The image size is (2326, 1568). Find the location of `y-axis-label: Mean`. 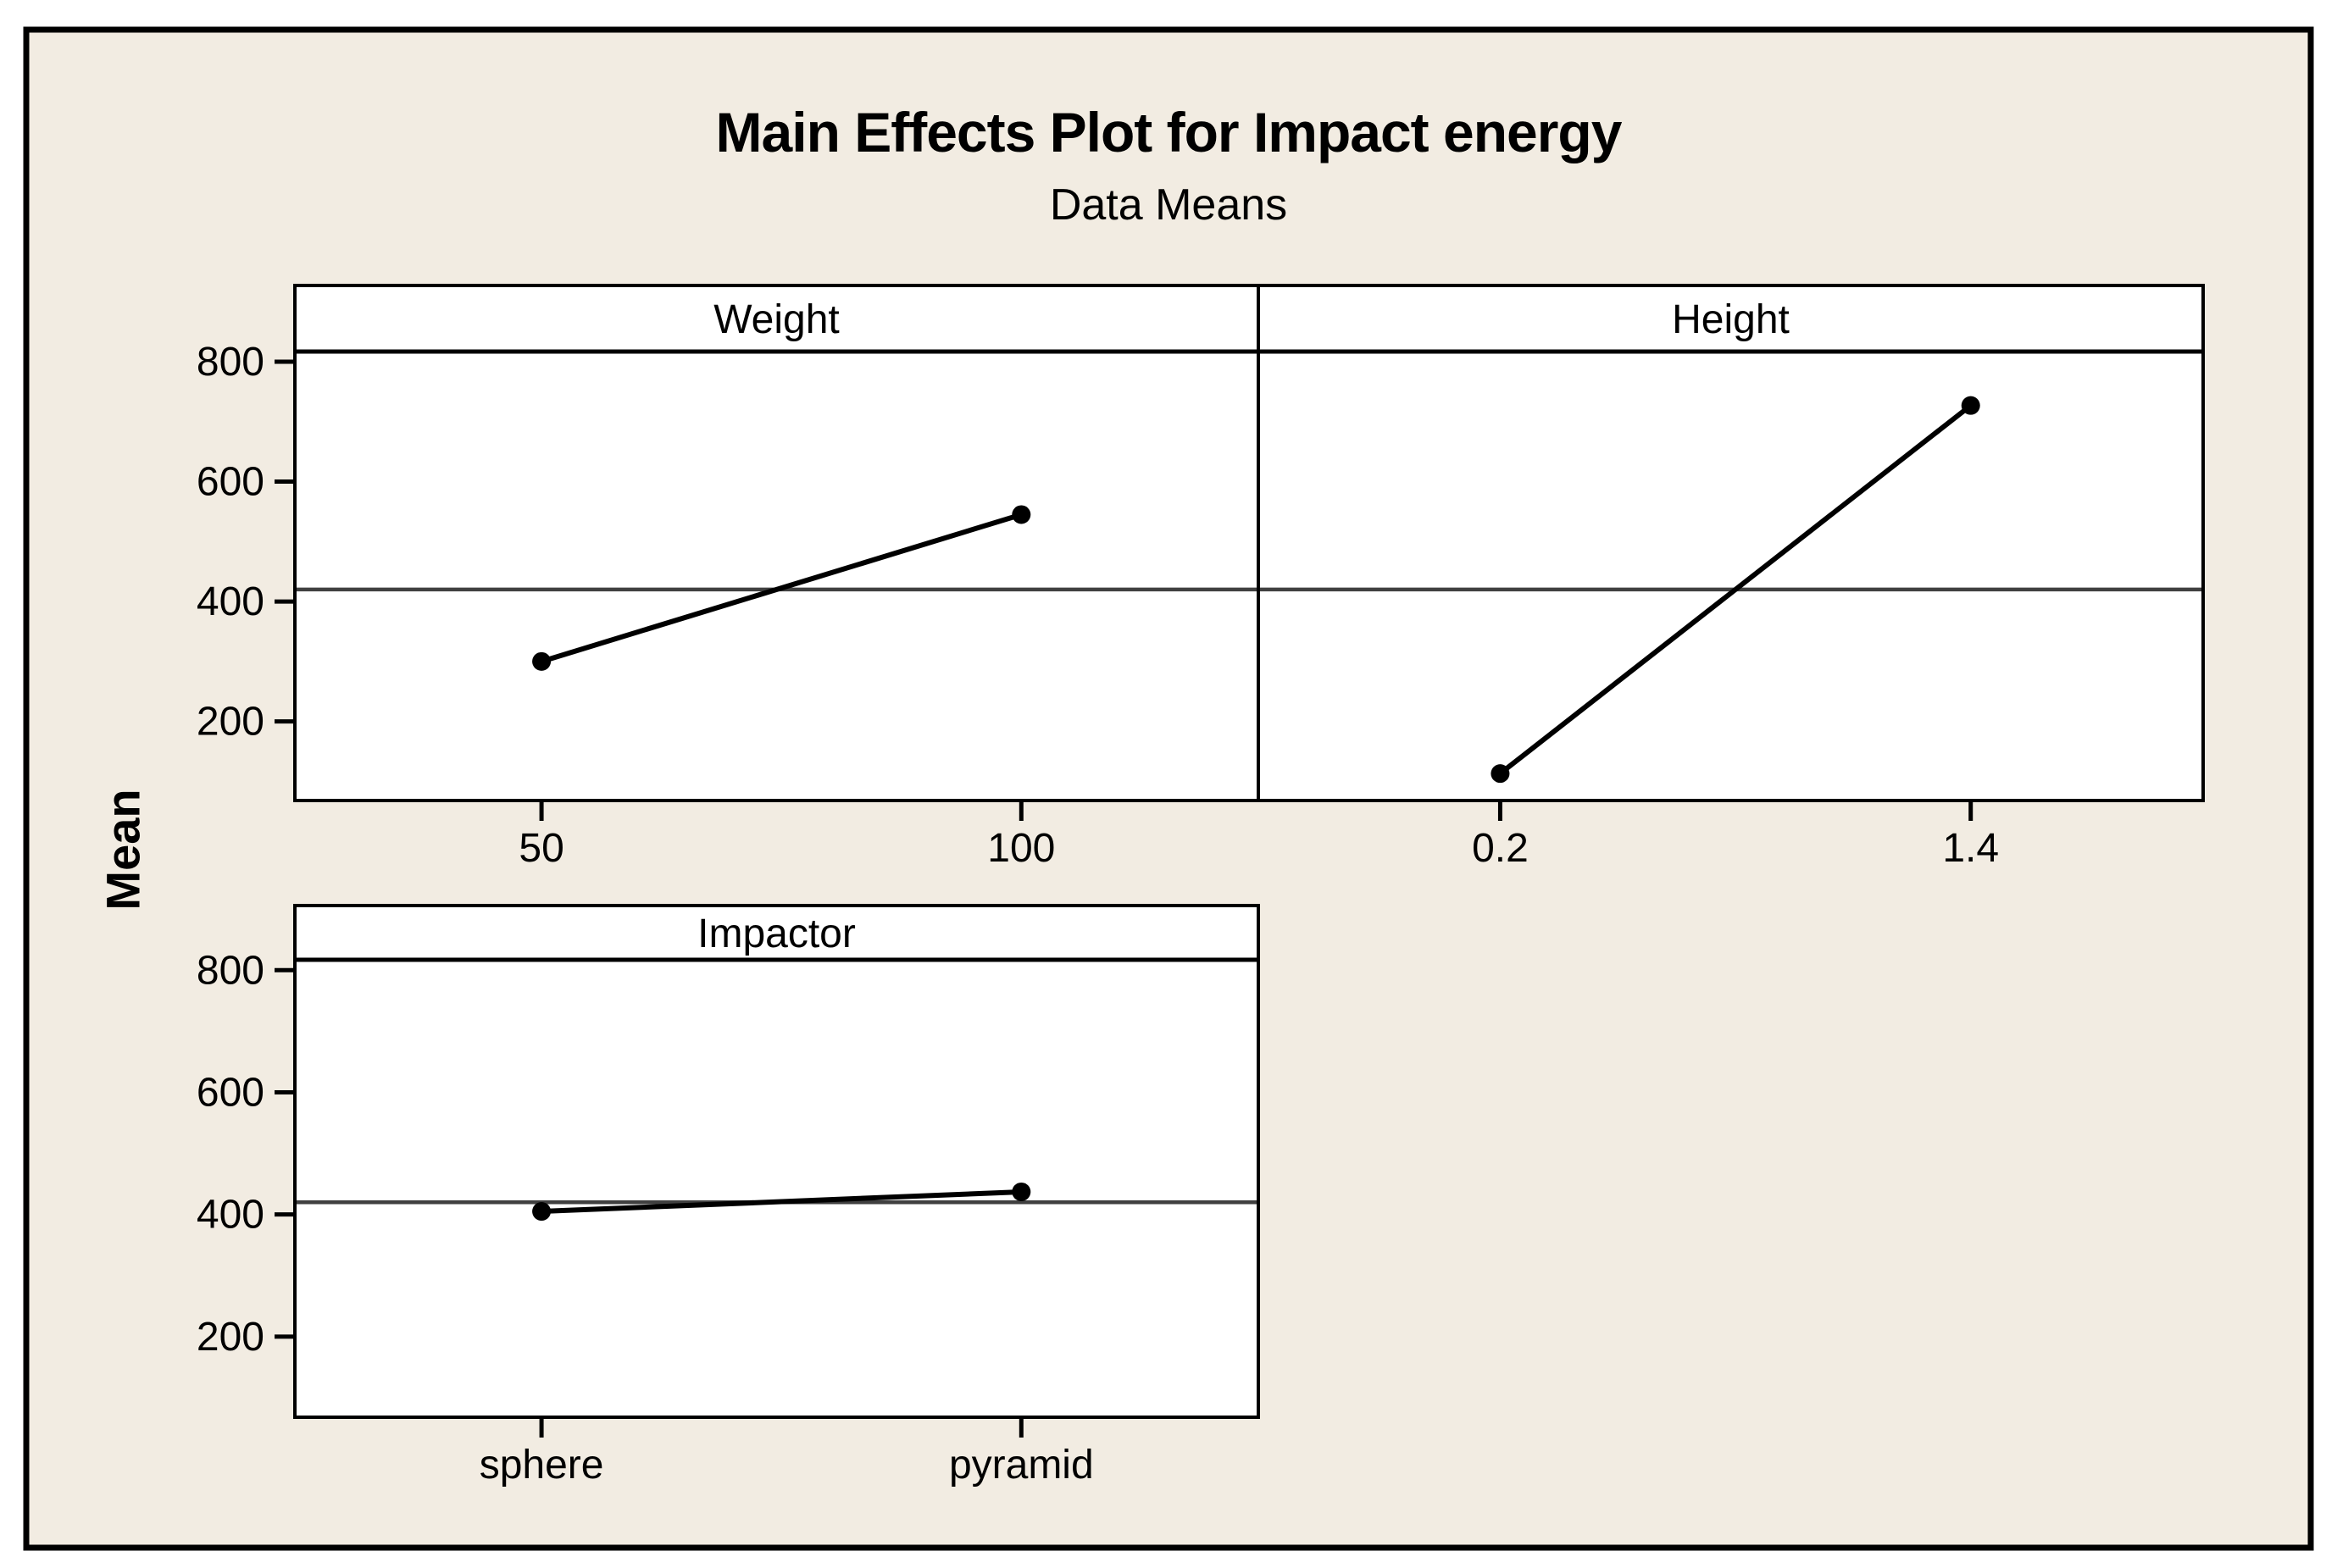

y-axis-label: Mean is located at coordinates (123, 850).